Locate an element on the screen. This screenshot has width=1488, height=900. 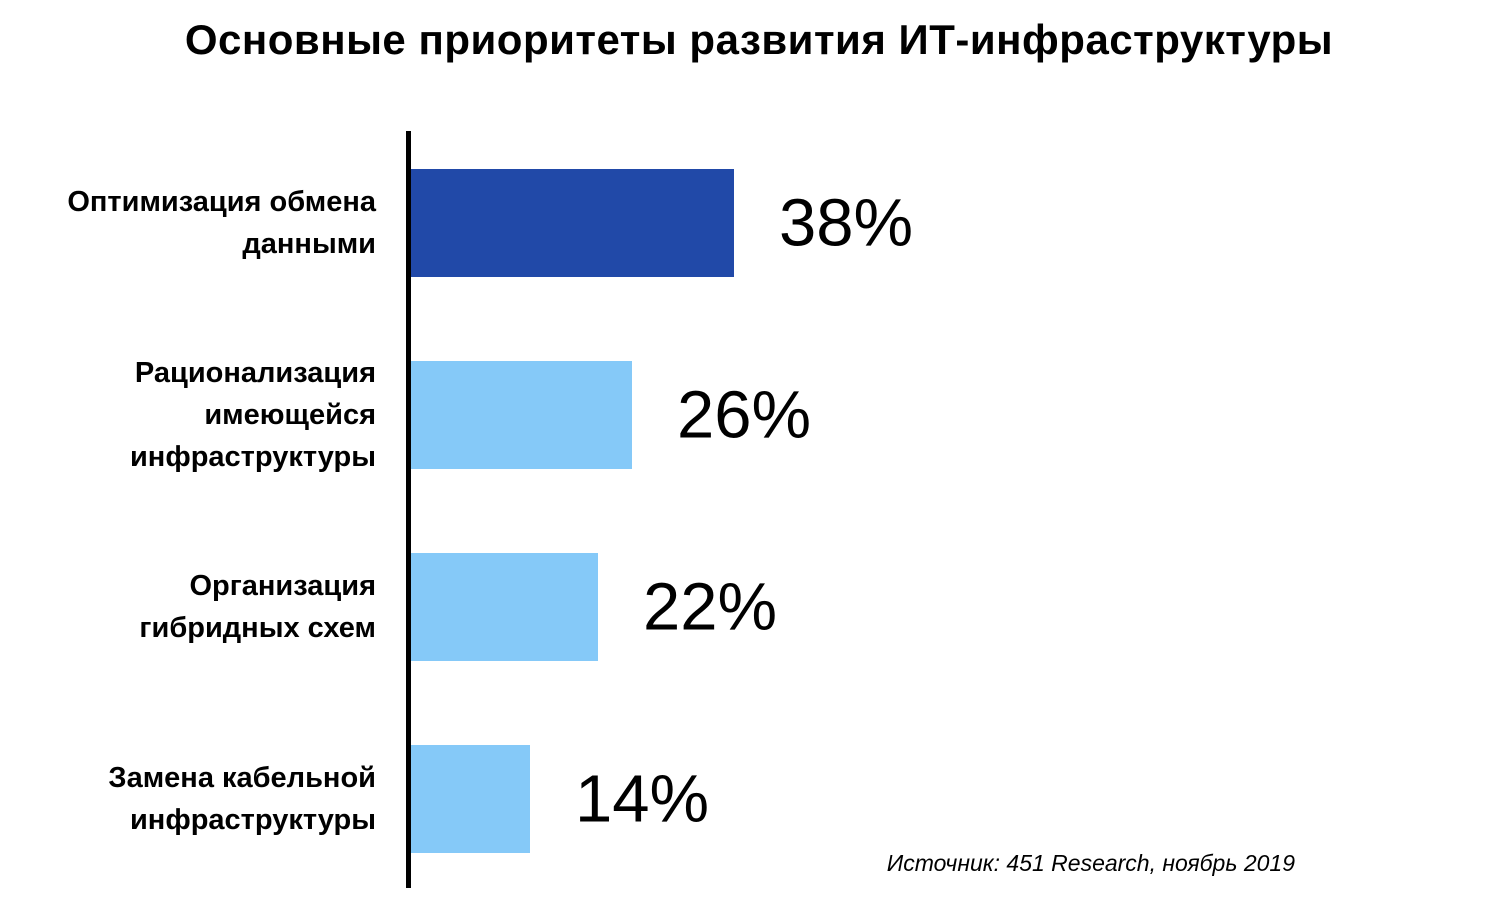
bar-row-cable-replacement: Замена кабельной инфраструктуры 14% is located at coordinates (744, 799).